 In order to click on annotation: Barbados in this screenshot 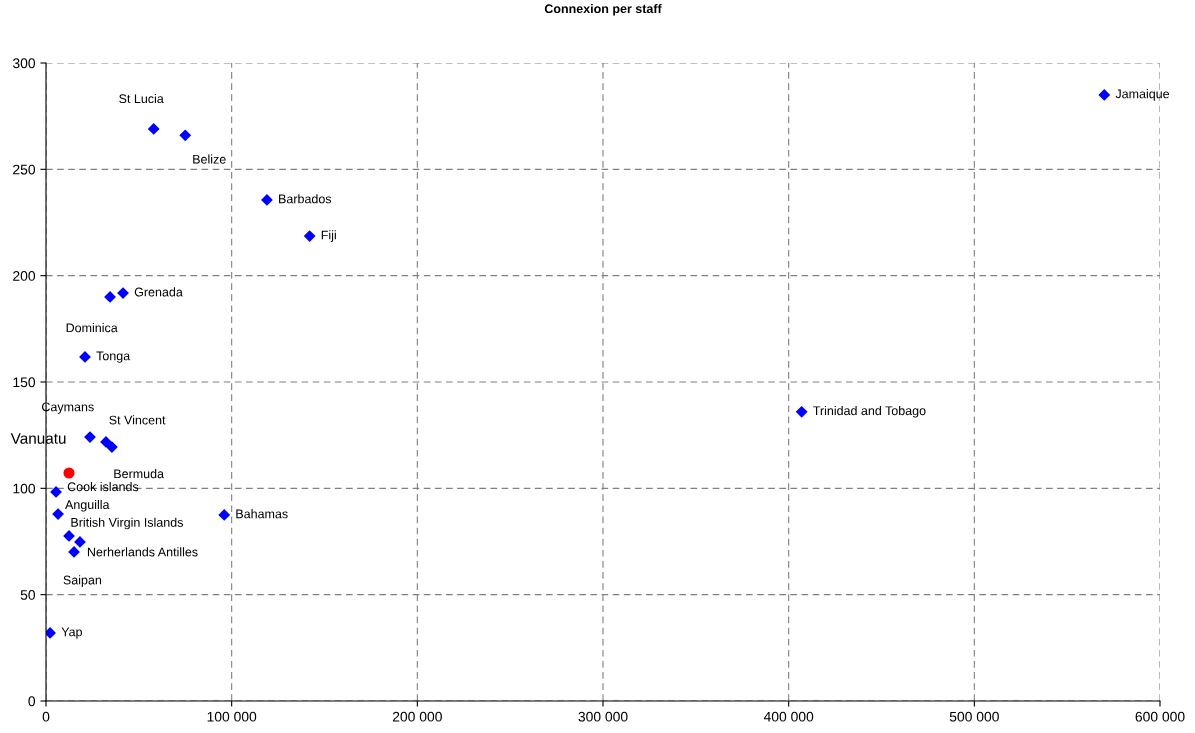, I will do `click(305, 199)`.